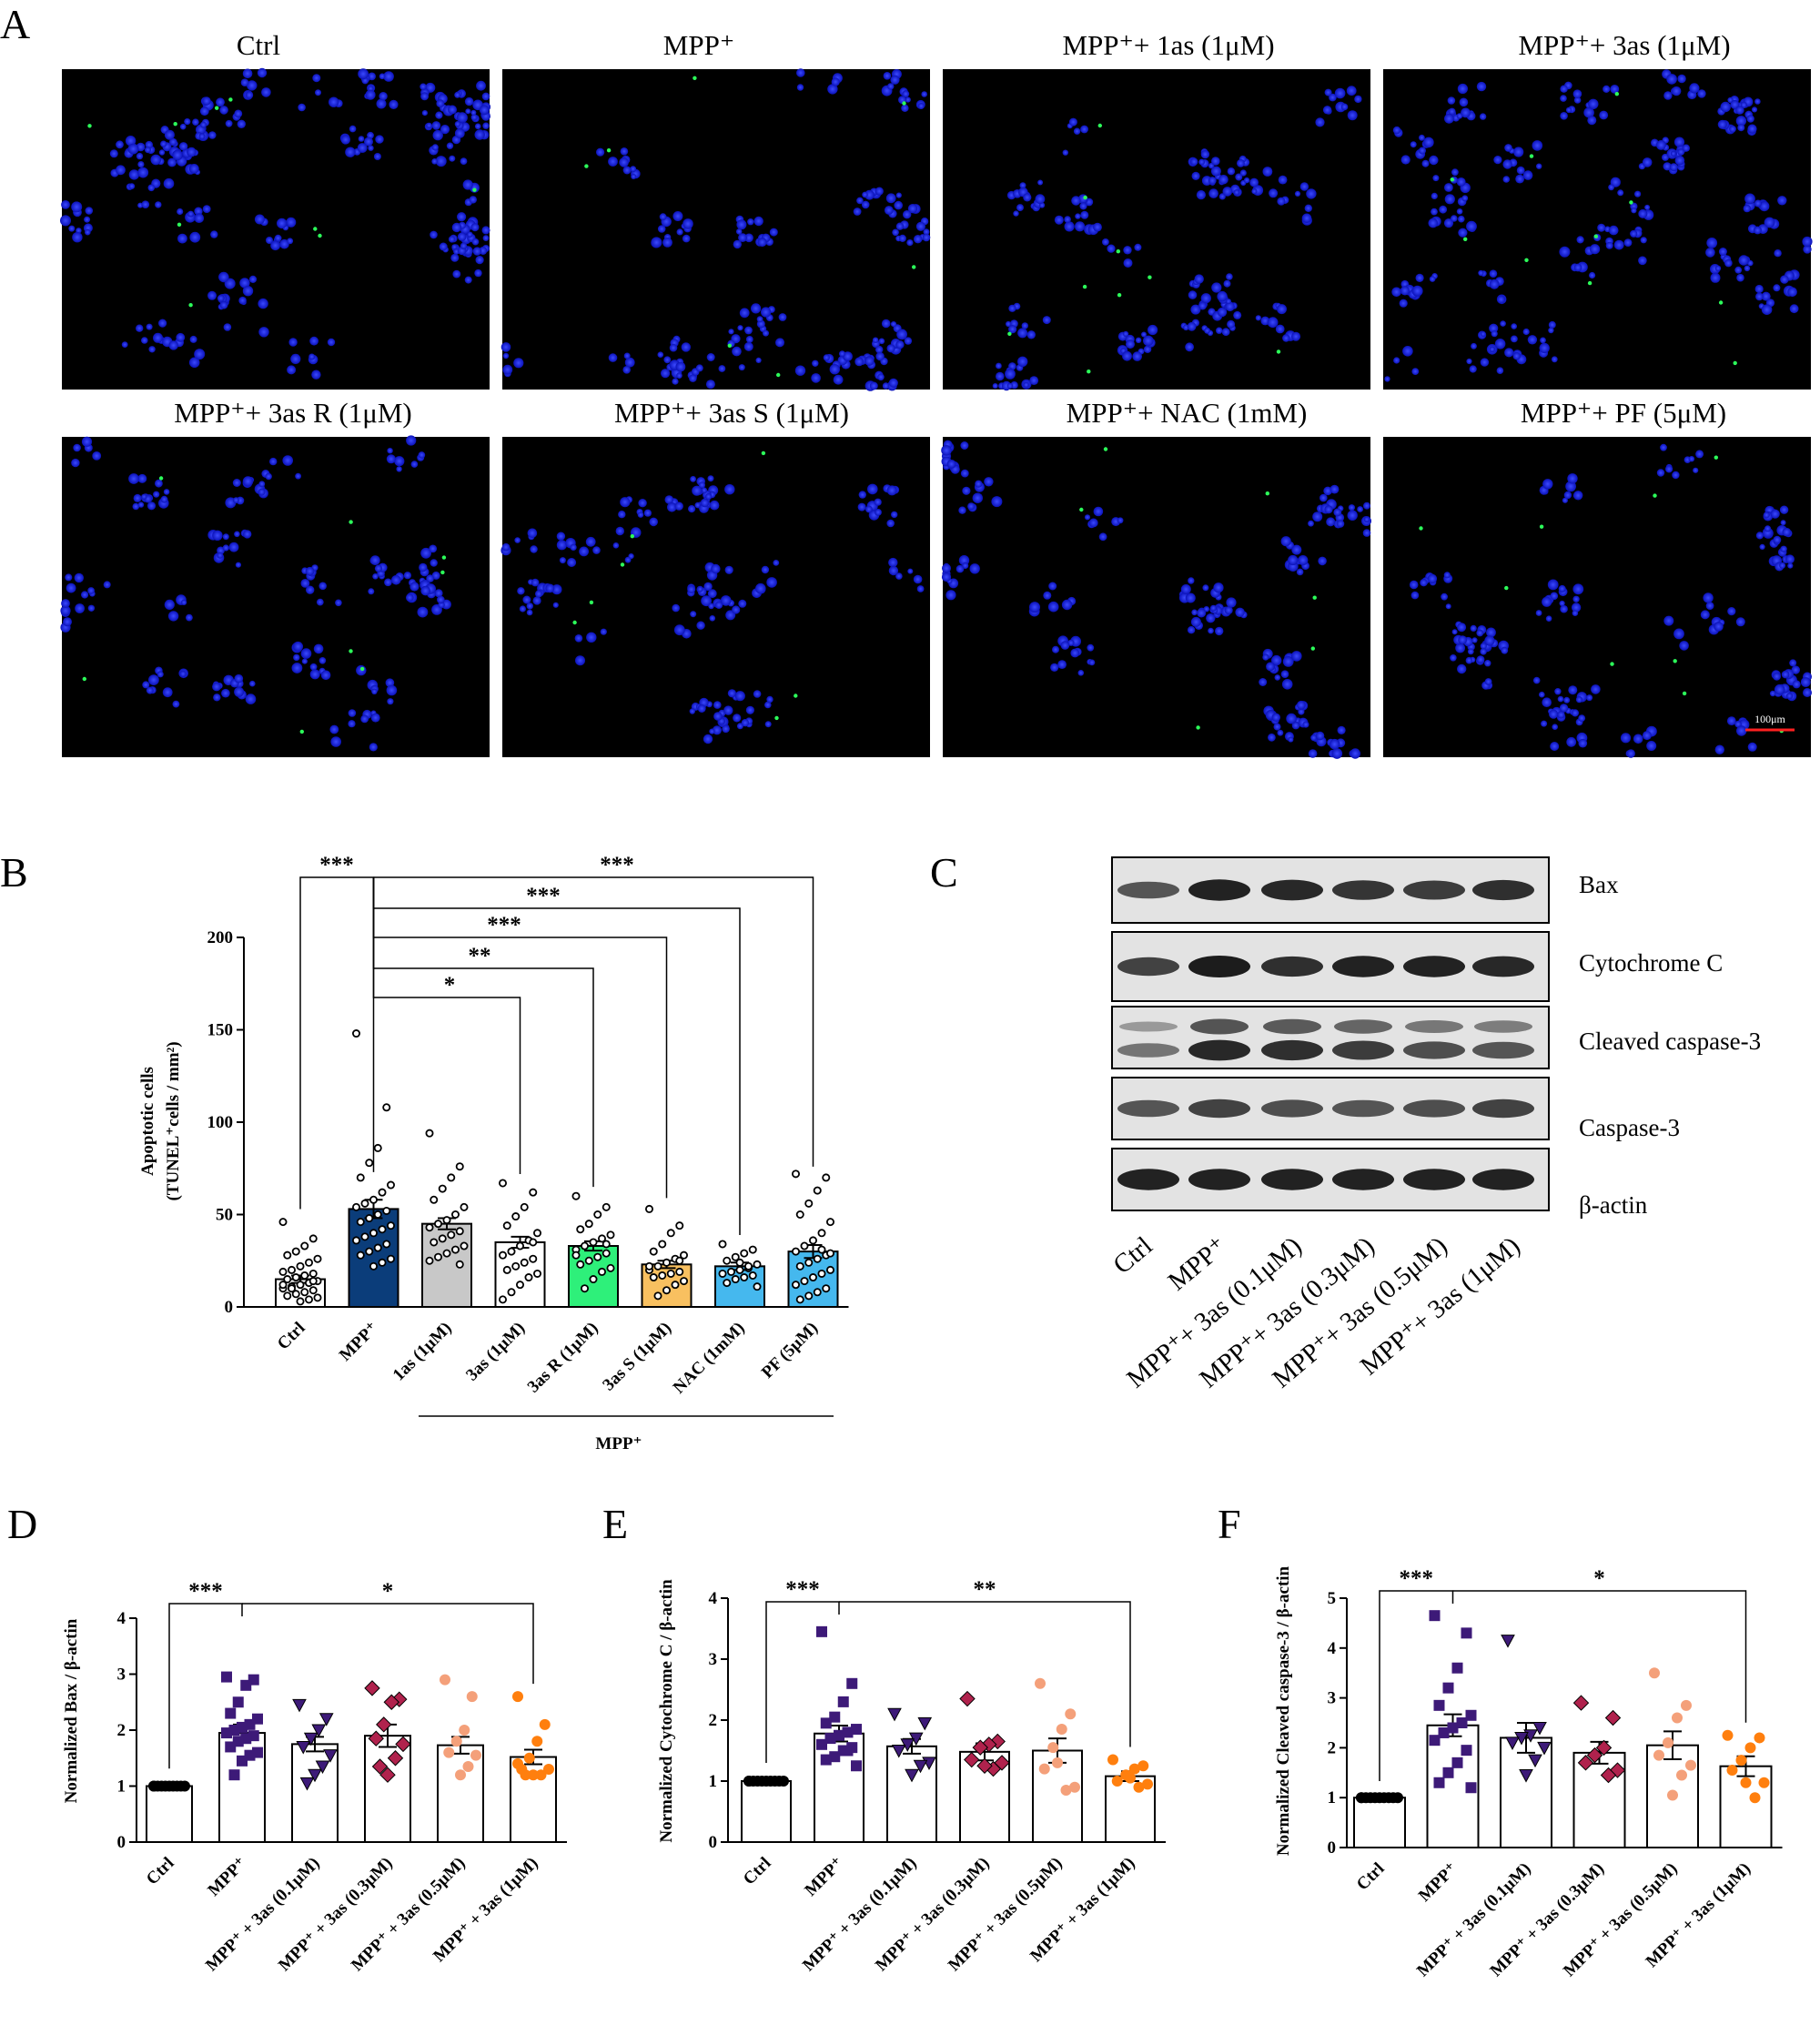 The width and height of the screenshot is (1820, 2025). What do you see at coordinates (824, 1877) in the screenshot?
I see `x-tick-label: MPP⁺` at bounding box center [824, 1877].